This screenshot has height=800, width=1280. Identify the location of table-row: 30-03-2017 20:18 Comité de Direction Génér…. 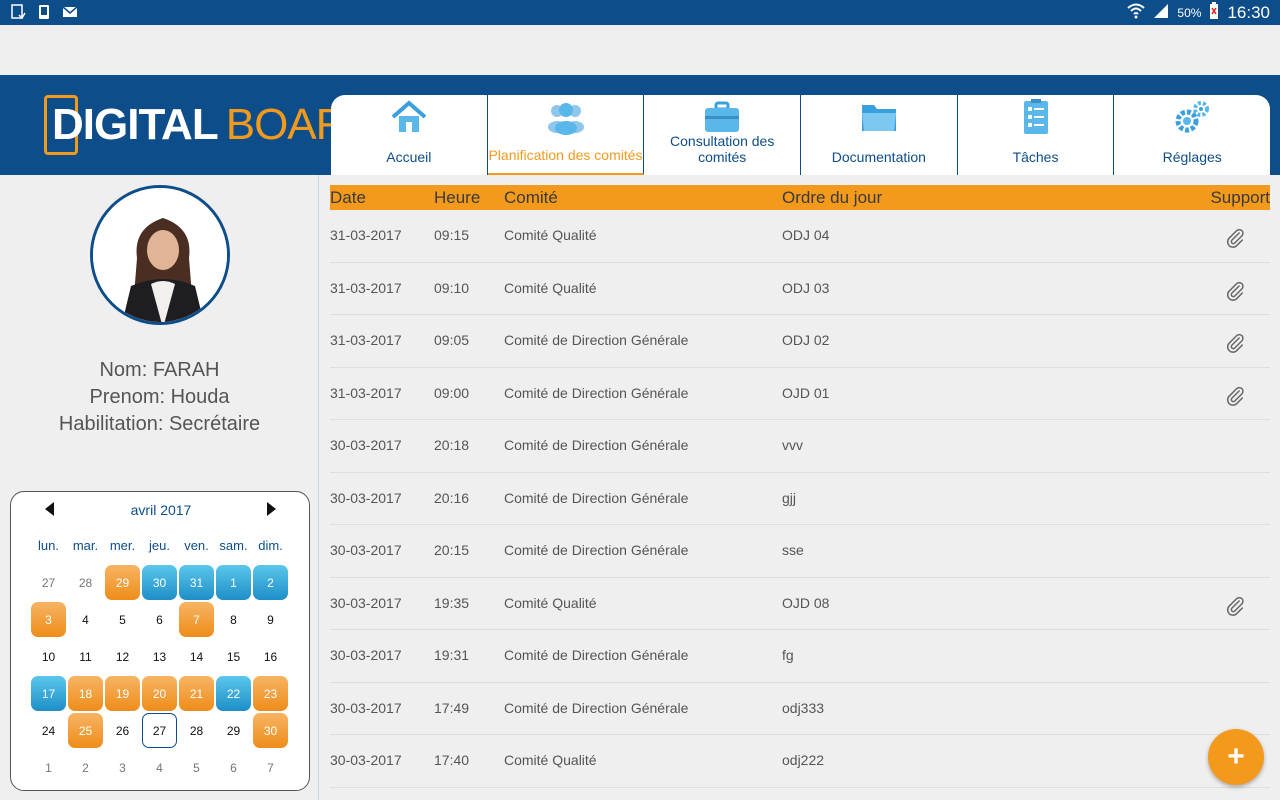
(800, 446).